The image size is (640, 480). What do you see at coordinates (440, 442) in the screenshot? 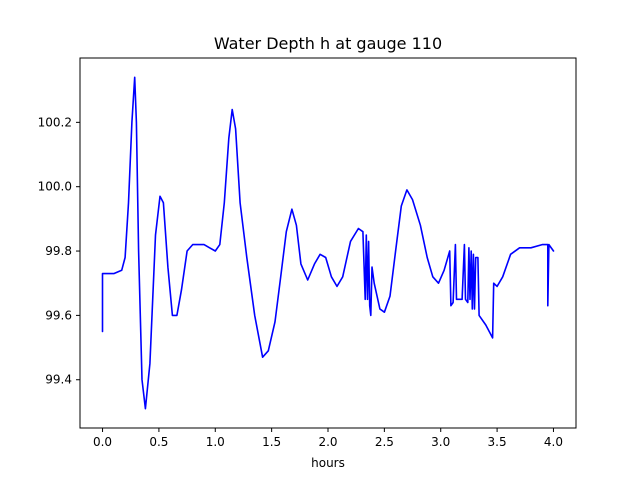
I see `x-tick-label: 3.0` at bounding box center [440, 442].